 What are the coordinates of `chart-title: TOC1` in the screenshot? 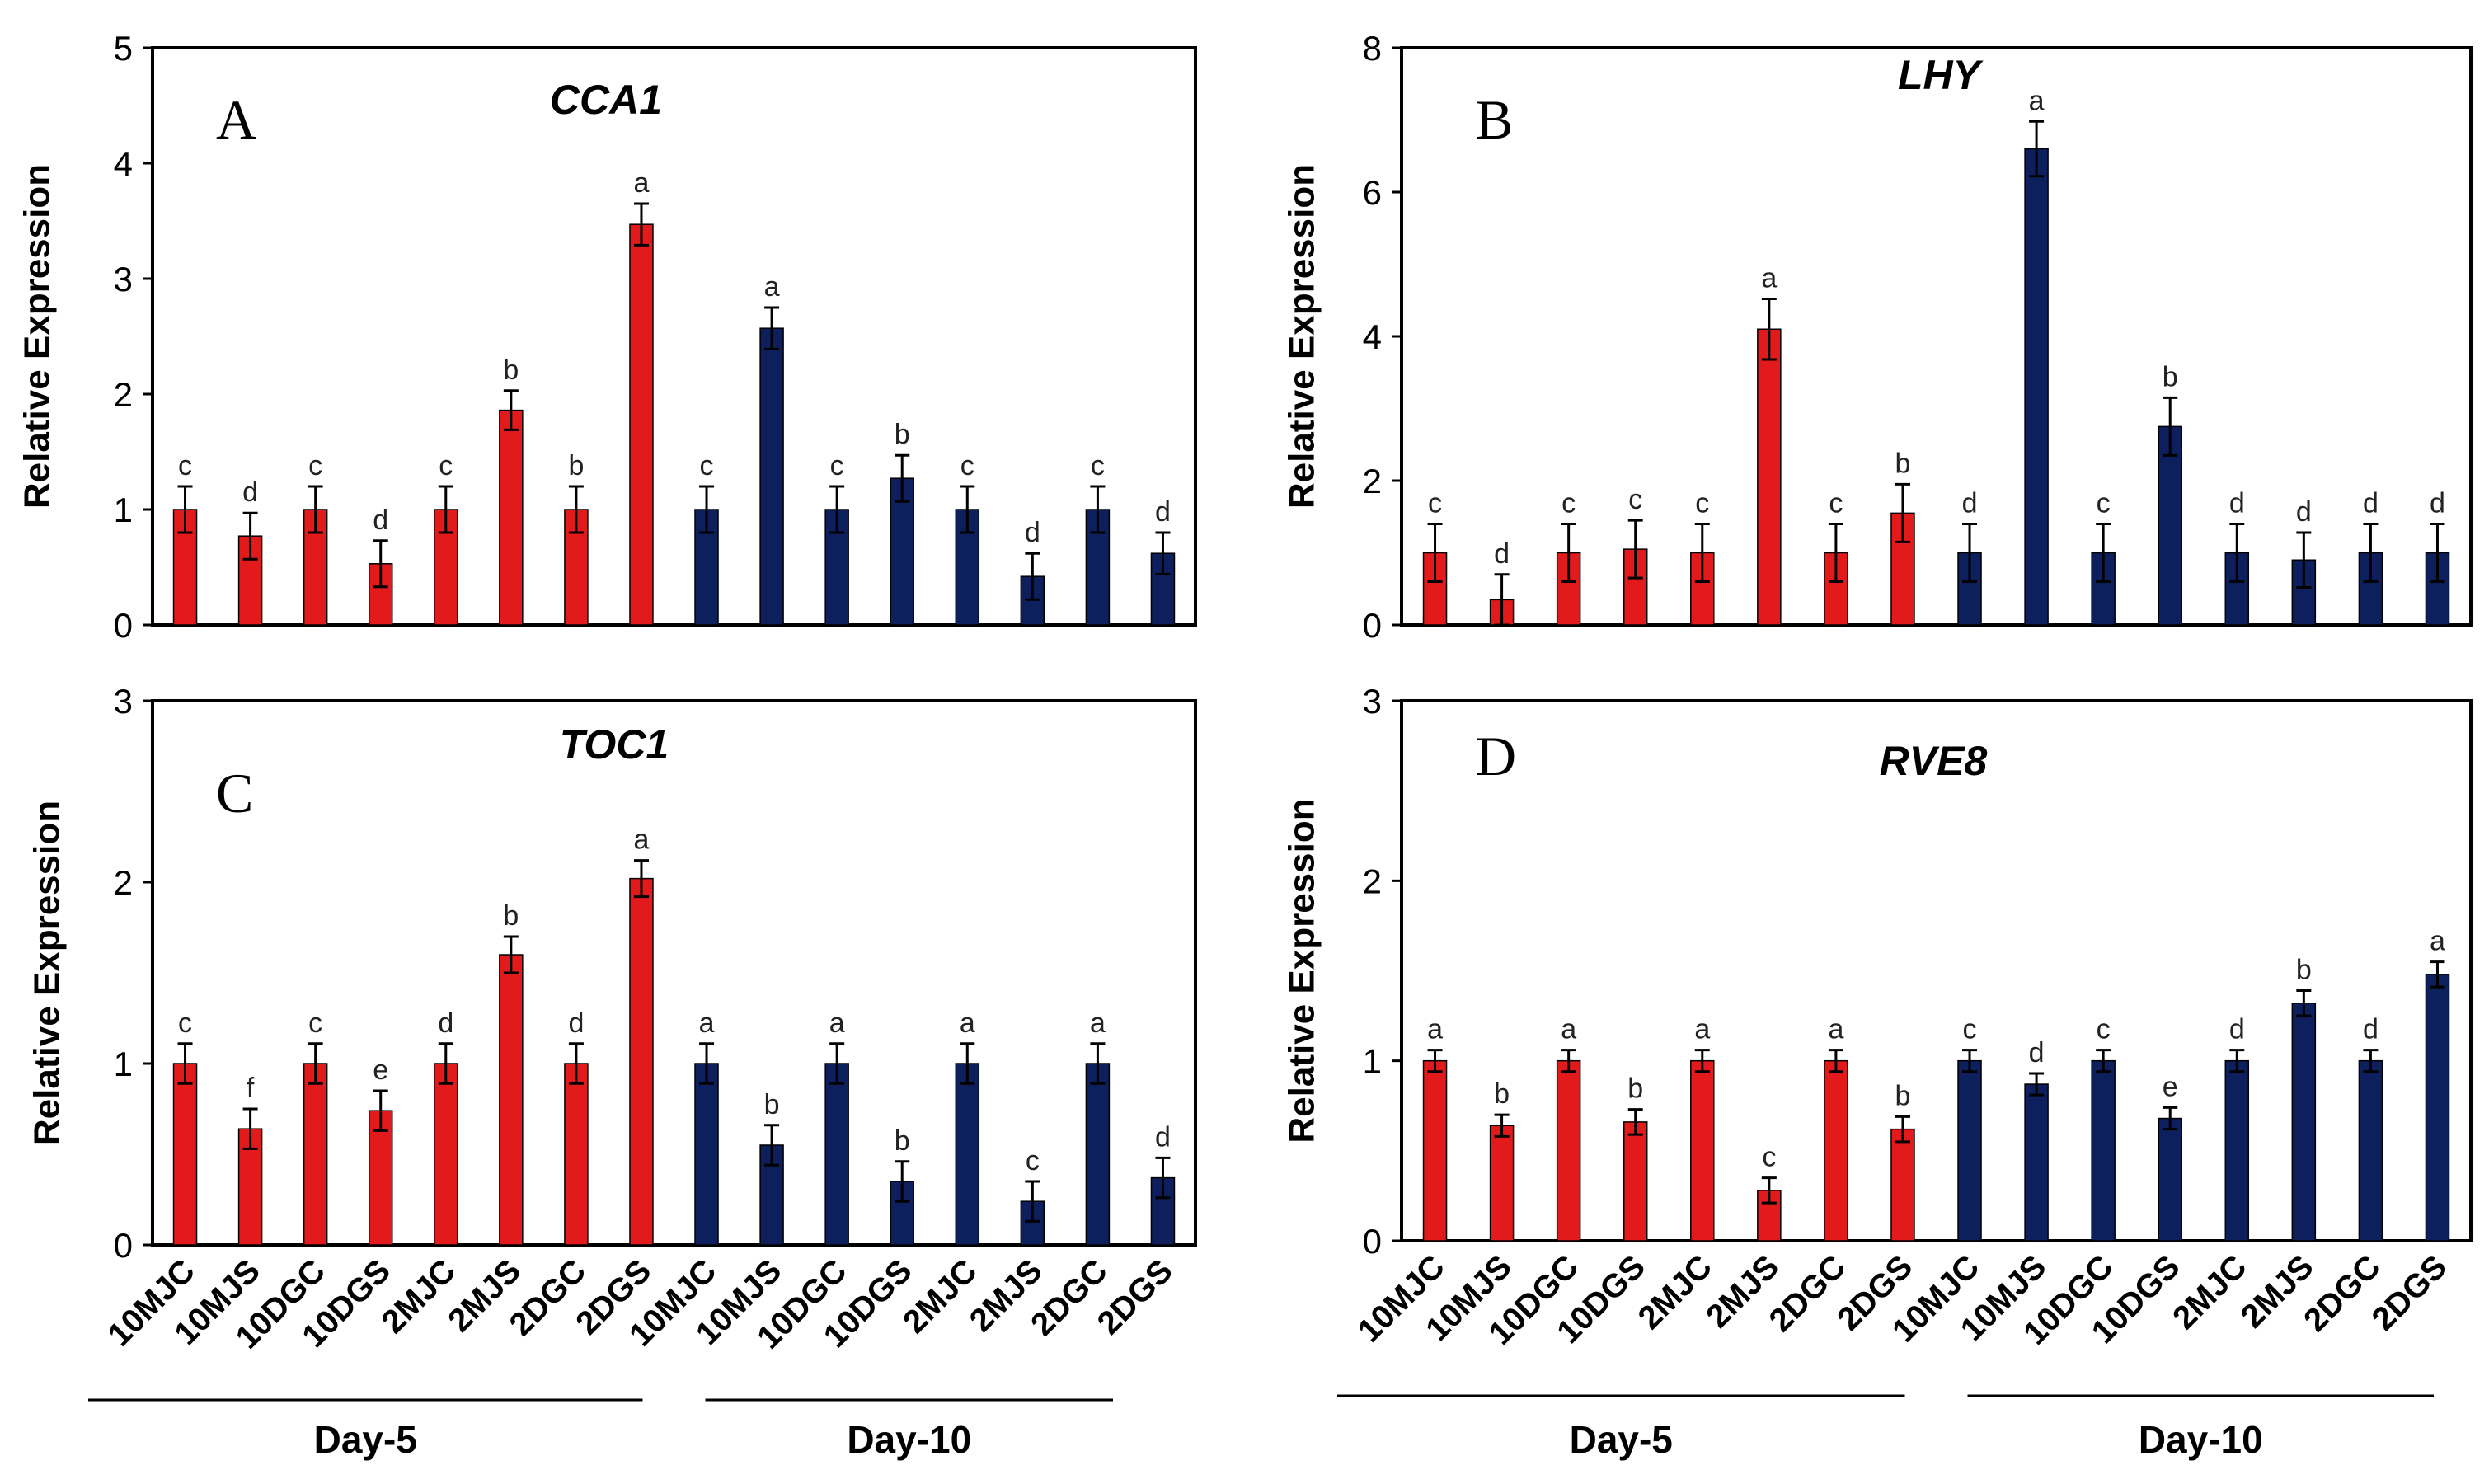 It's located at (614, 744).